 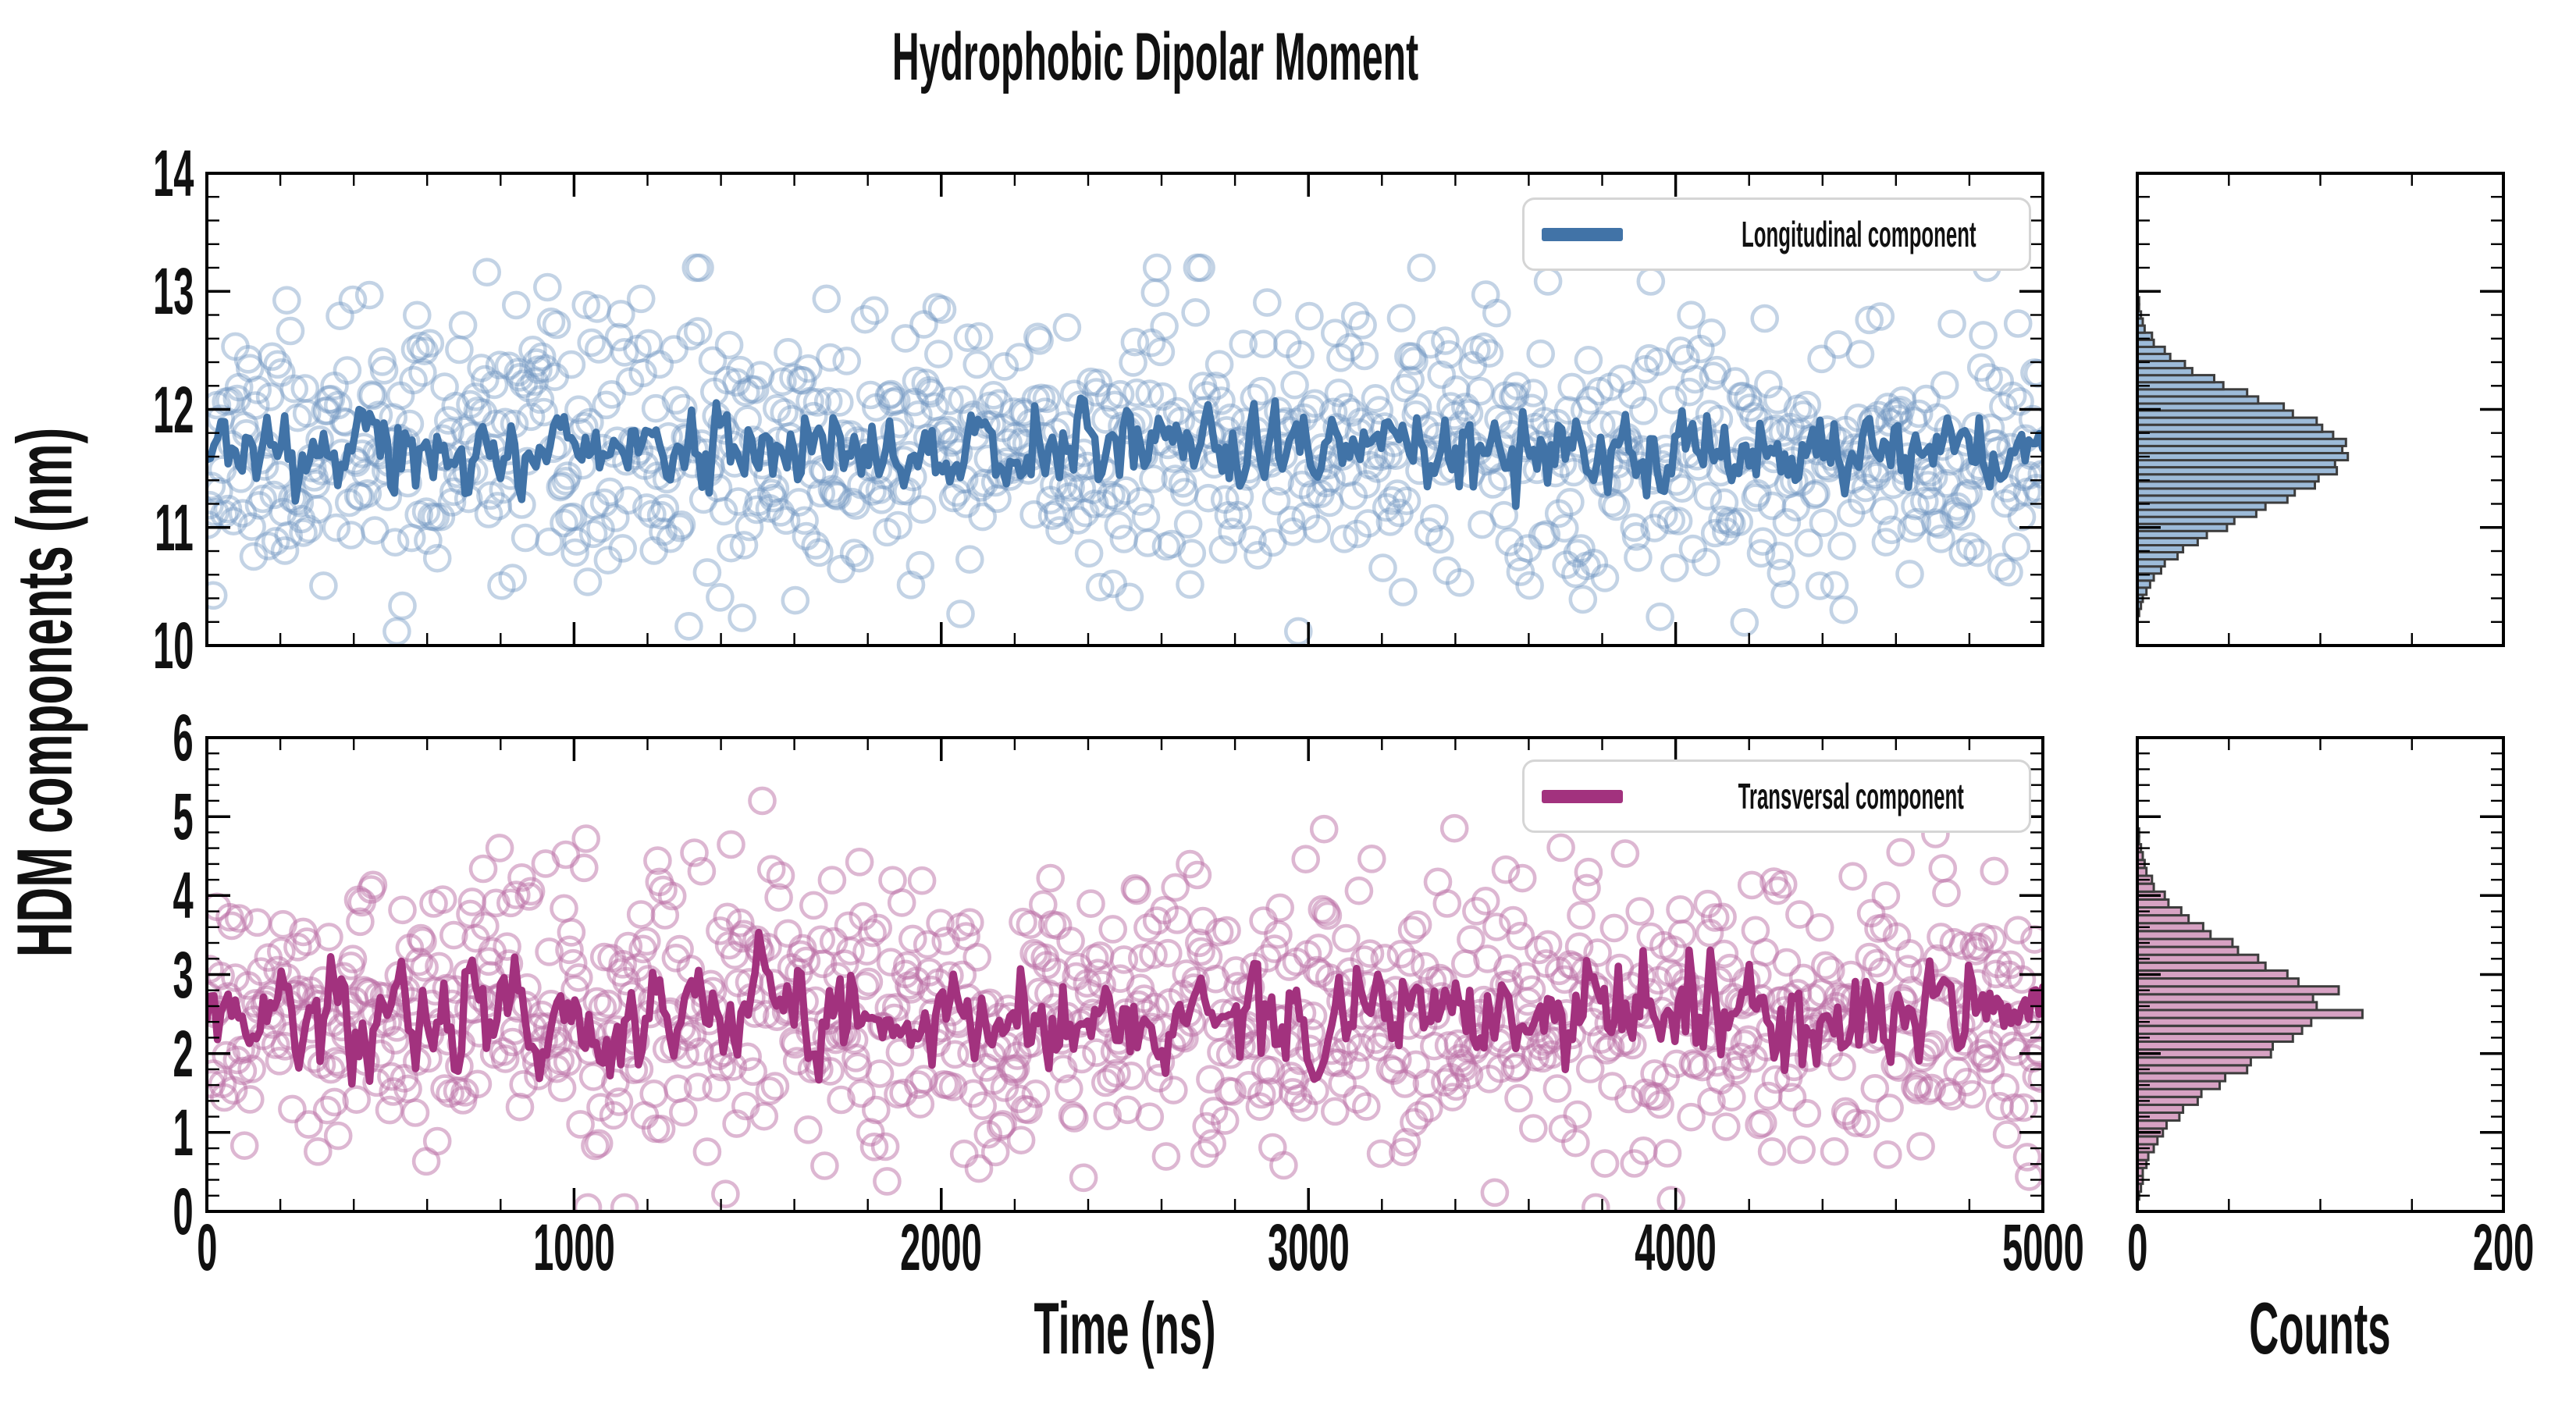 What do you see at coordinates (1582, 234) in the screenshot?
I see `legend-swatch-longitudinal` at bounding box center [1582, 234].